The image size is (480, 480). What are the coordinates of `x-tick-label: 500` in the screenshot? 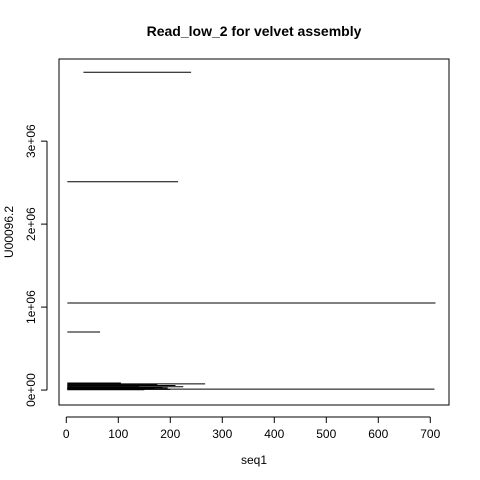 It's located at (326, 434).